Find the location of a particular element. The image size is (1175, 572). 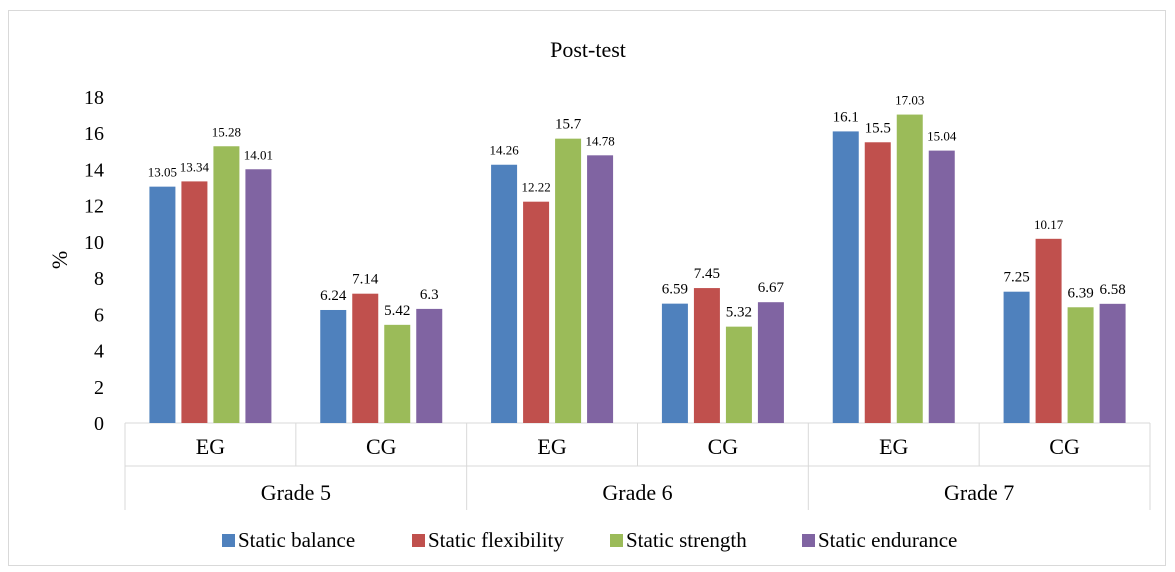

data-label: 10.17 is located at coordinates (1049, 224).